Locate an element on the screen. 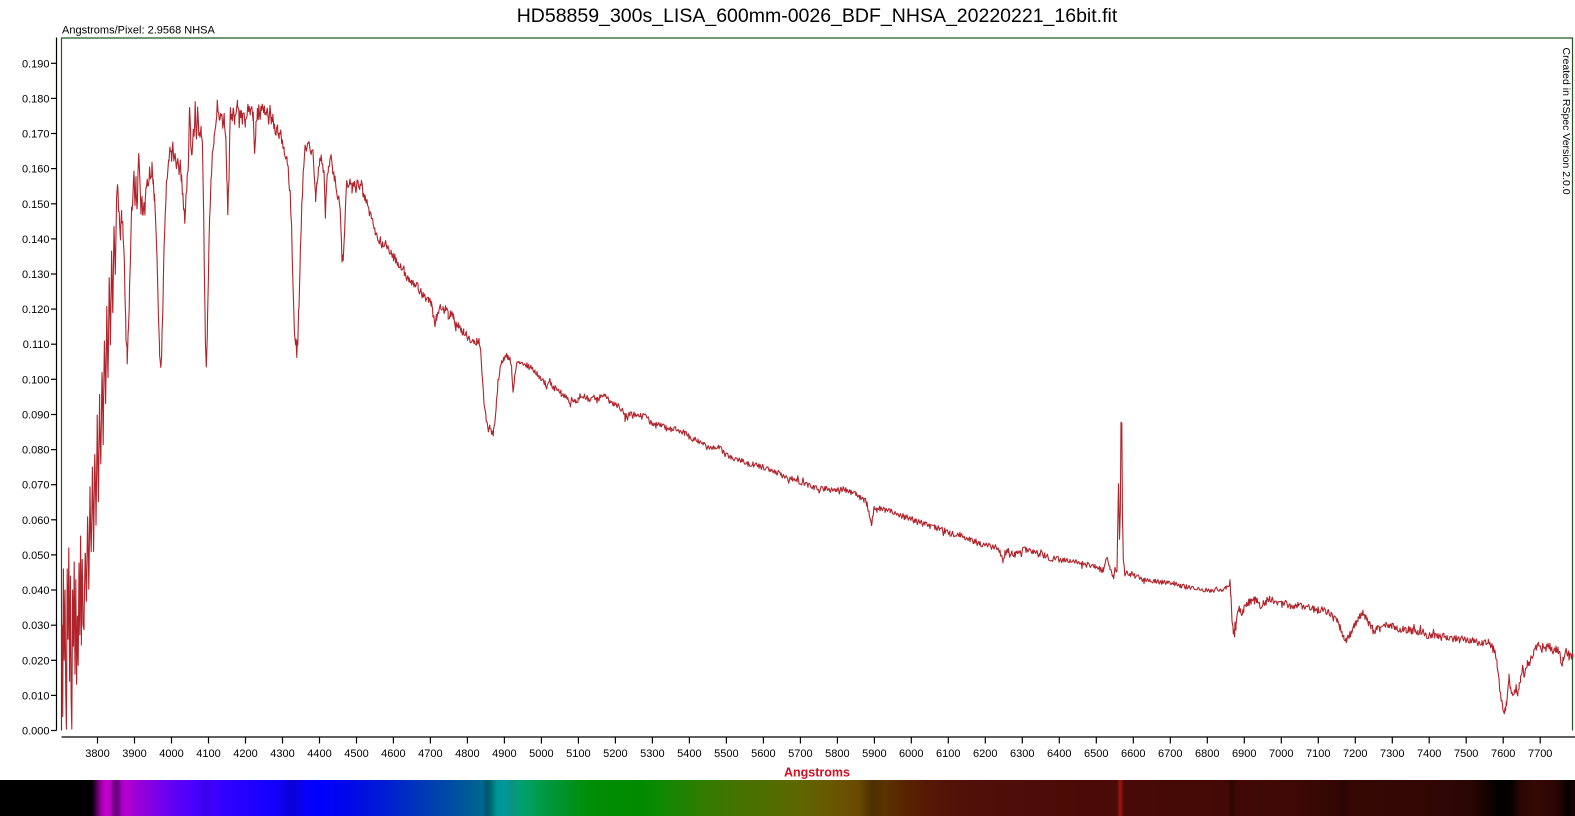 The height and width of the screenshot is (816, 1575). svg-text: Angstroms is located at coordinates (817, 773).